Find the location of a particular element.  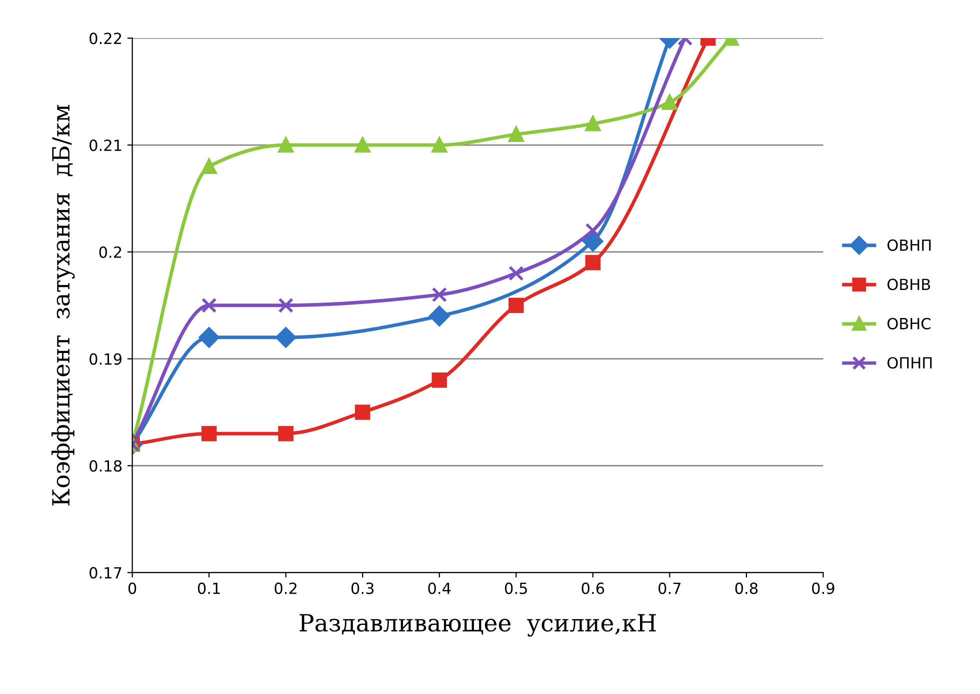

y-tick-label: 0.2 is located at coordinates (110, 252).